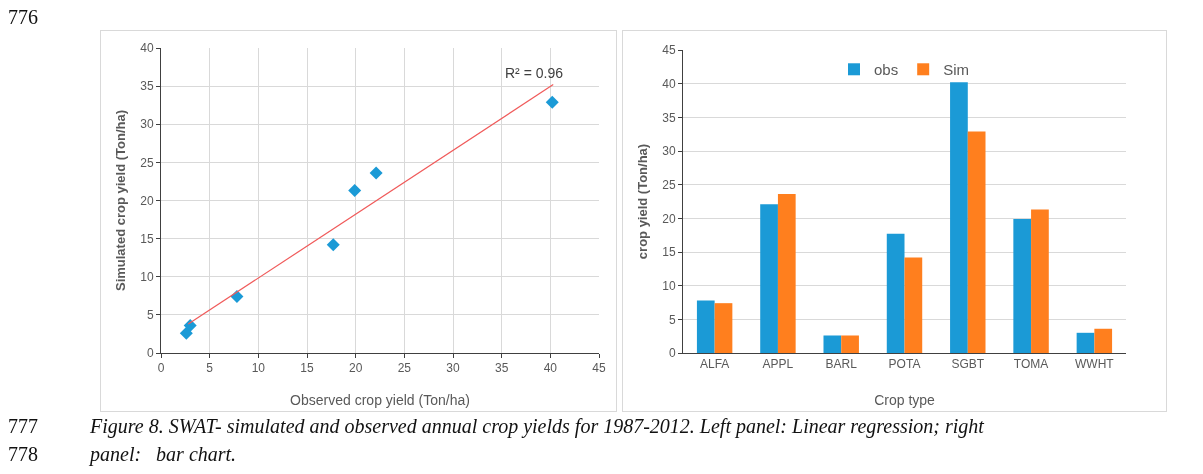 Image resolution: width=1203 pixels, height=474 pixels. I want to click on y-tick-label: 45, so click(669, 50).